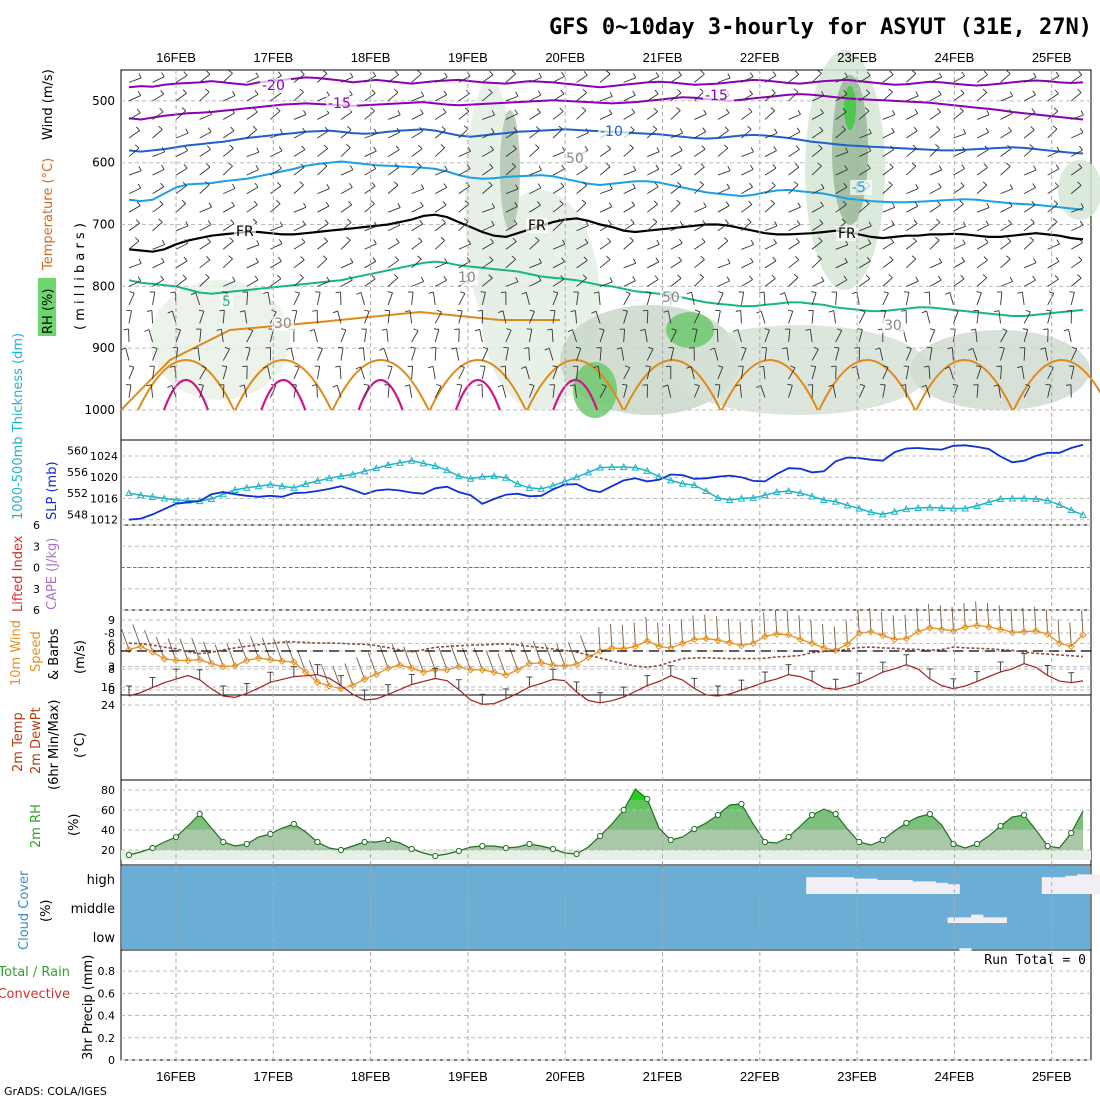 The height and width of the screenshot is (1100, 1100). Describe the element at coordinates (36, 740) in the screenshot. I see `ylabel-2mdew: 2m DewPt` at that location.